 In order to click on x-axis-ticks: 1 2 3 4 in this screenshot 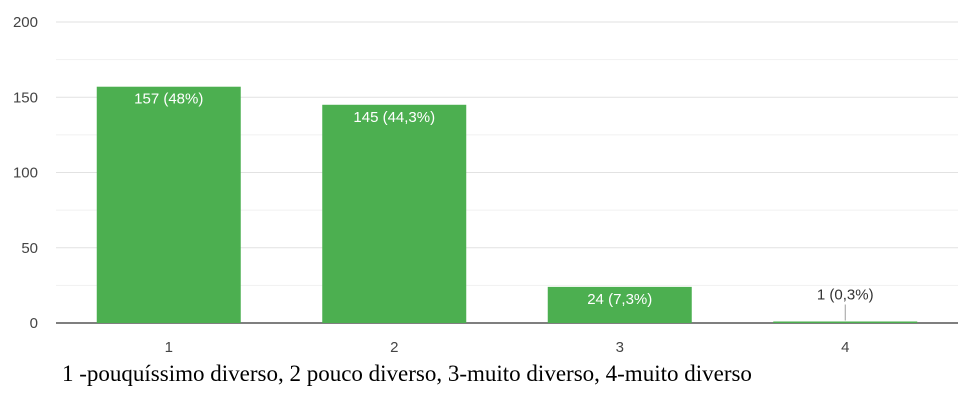, I will do `click(507, 347)`.